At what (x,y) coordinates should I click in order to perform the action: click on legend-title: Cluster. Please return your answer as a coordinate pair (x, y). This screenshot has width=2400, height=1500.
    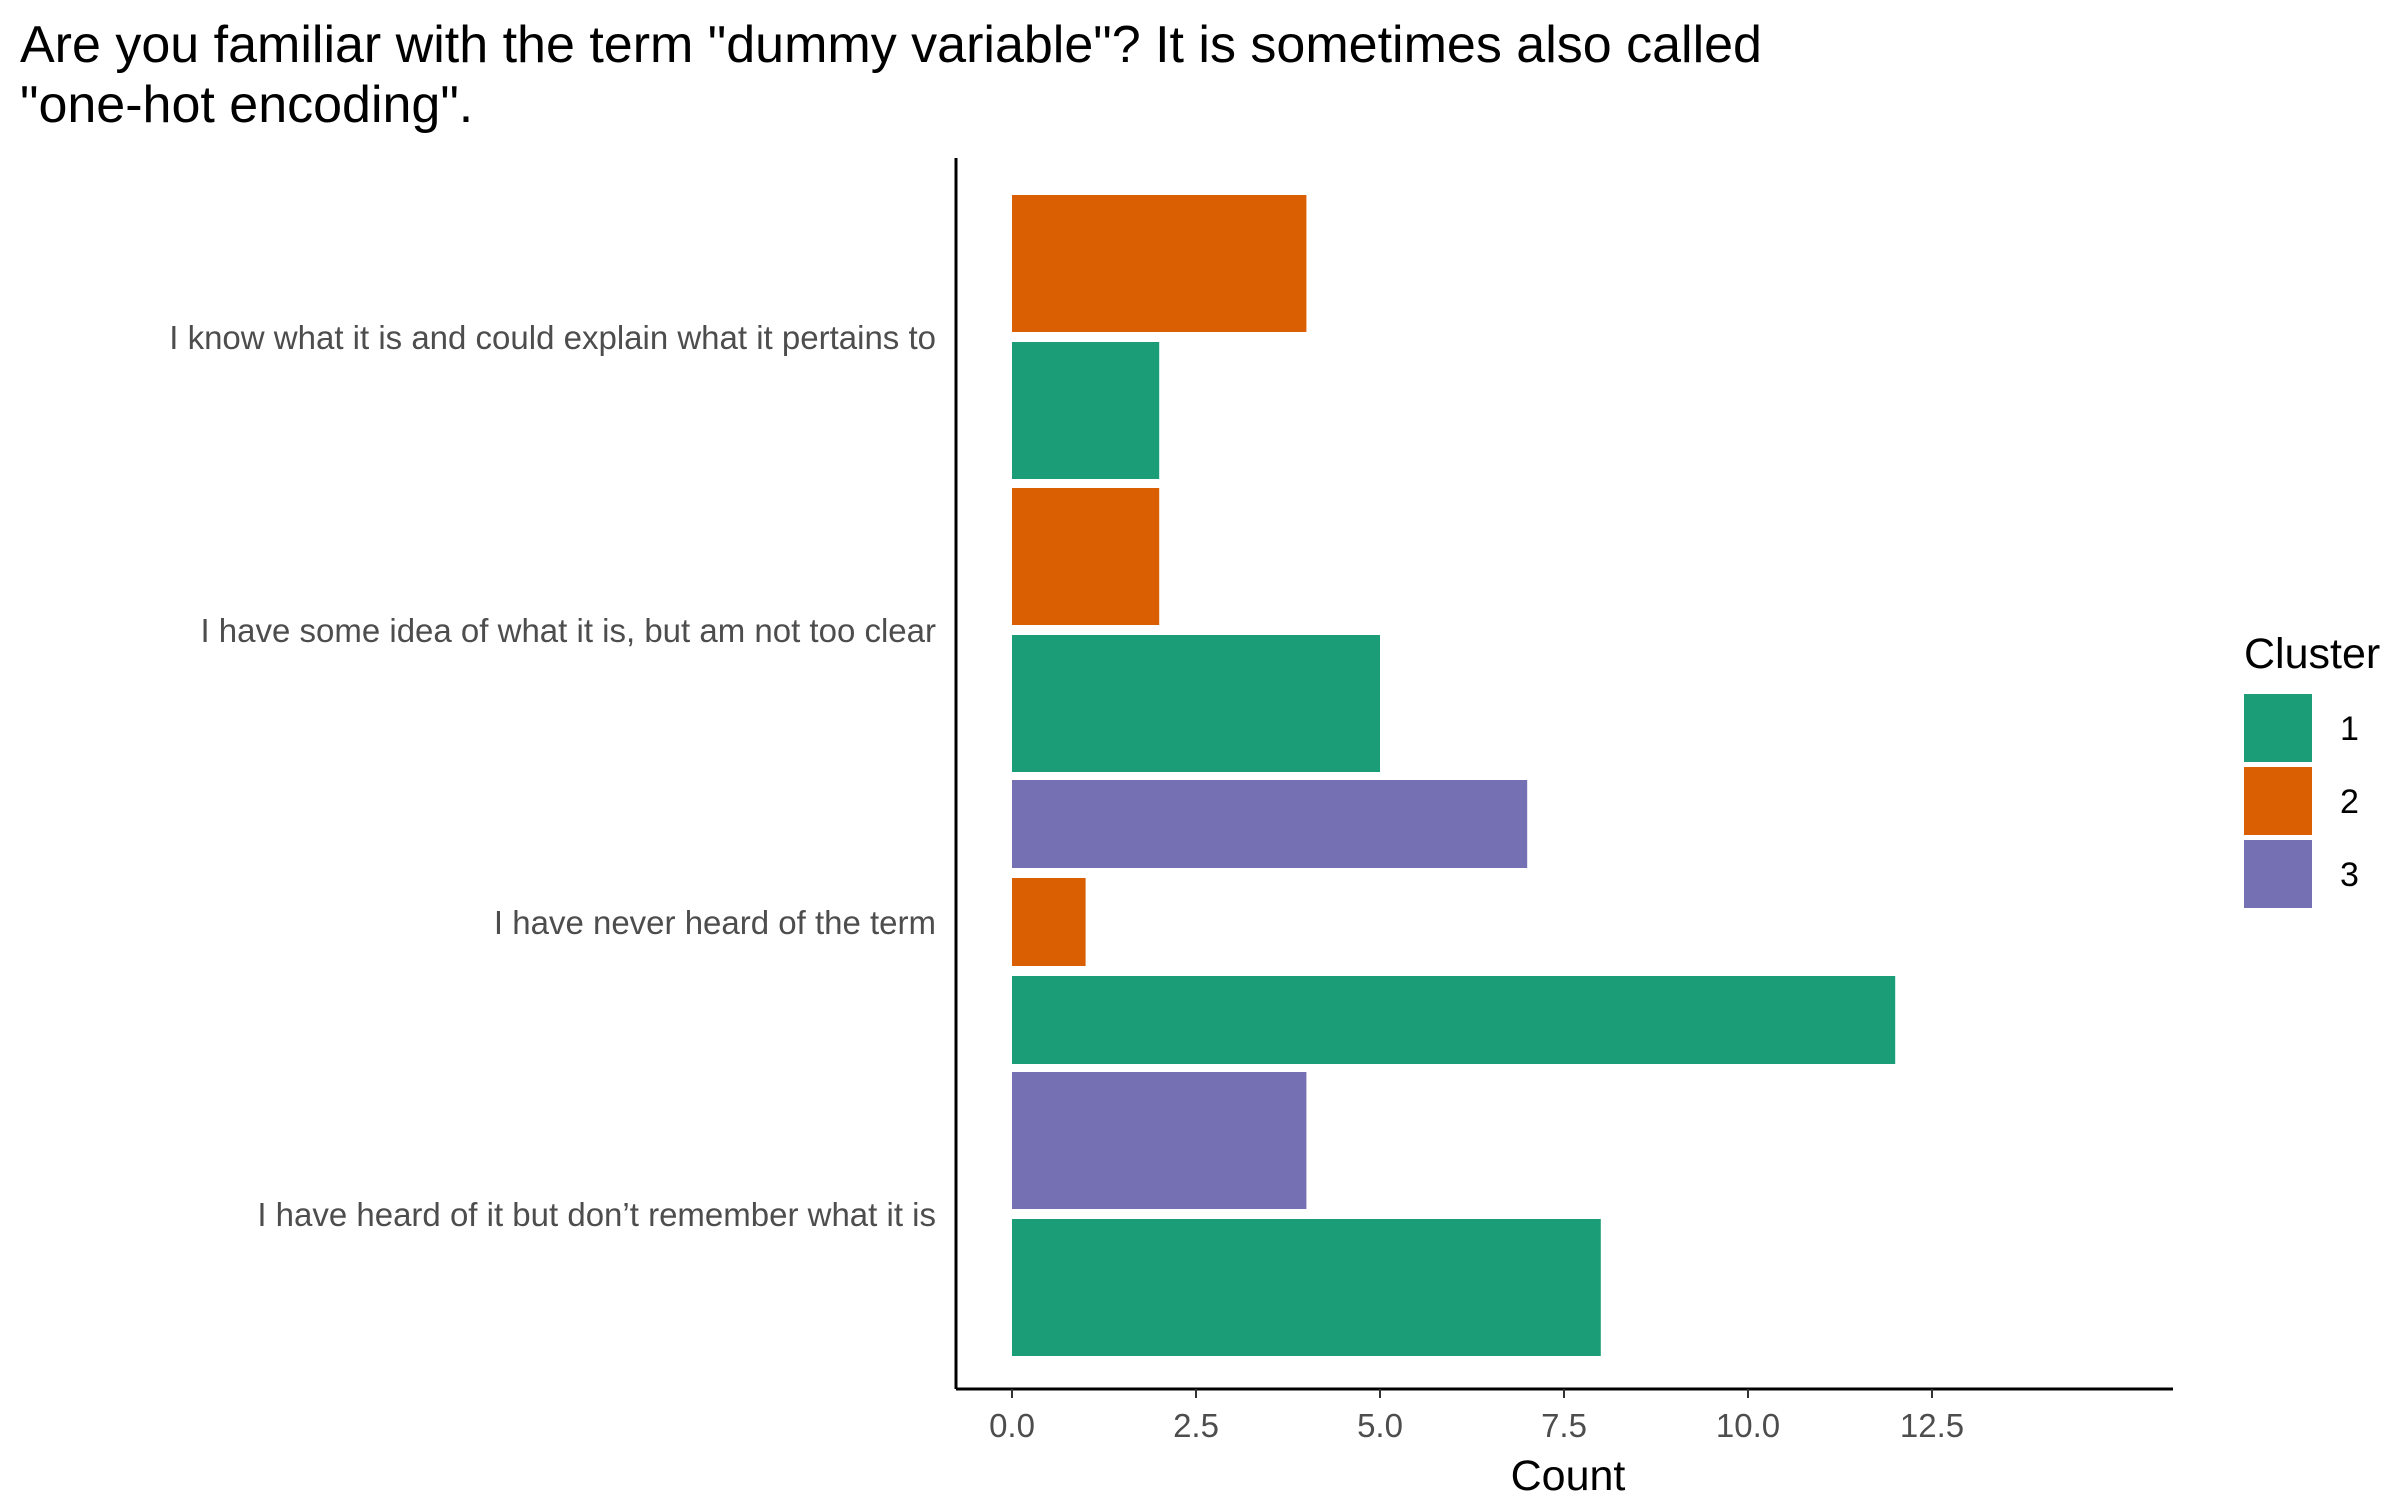
    Looking at the image, I should click on (2312, 654).